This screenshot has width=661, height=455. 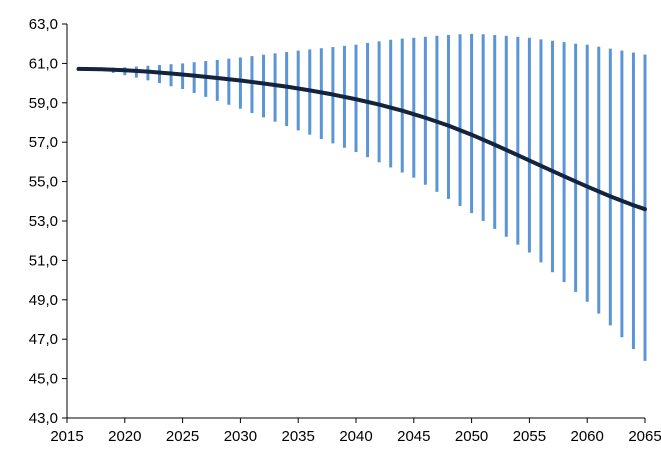 I want to click on x-tick-label: 2045, so click(x=413, y=436).